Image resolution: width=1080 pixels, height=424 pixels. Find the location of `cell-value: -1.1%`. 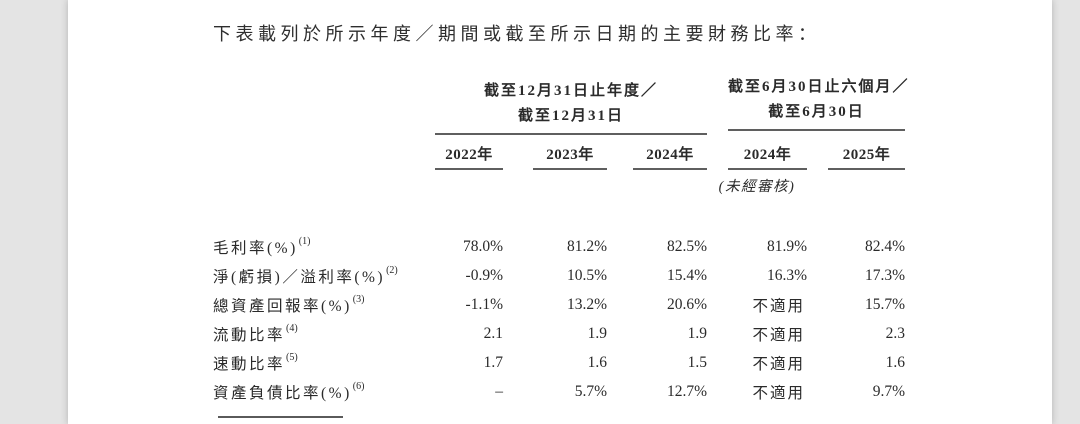

cell-value: -1.1% is located at coordinates (484, 304).